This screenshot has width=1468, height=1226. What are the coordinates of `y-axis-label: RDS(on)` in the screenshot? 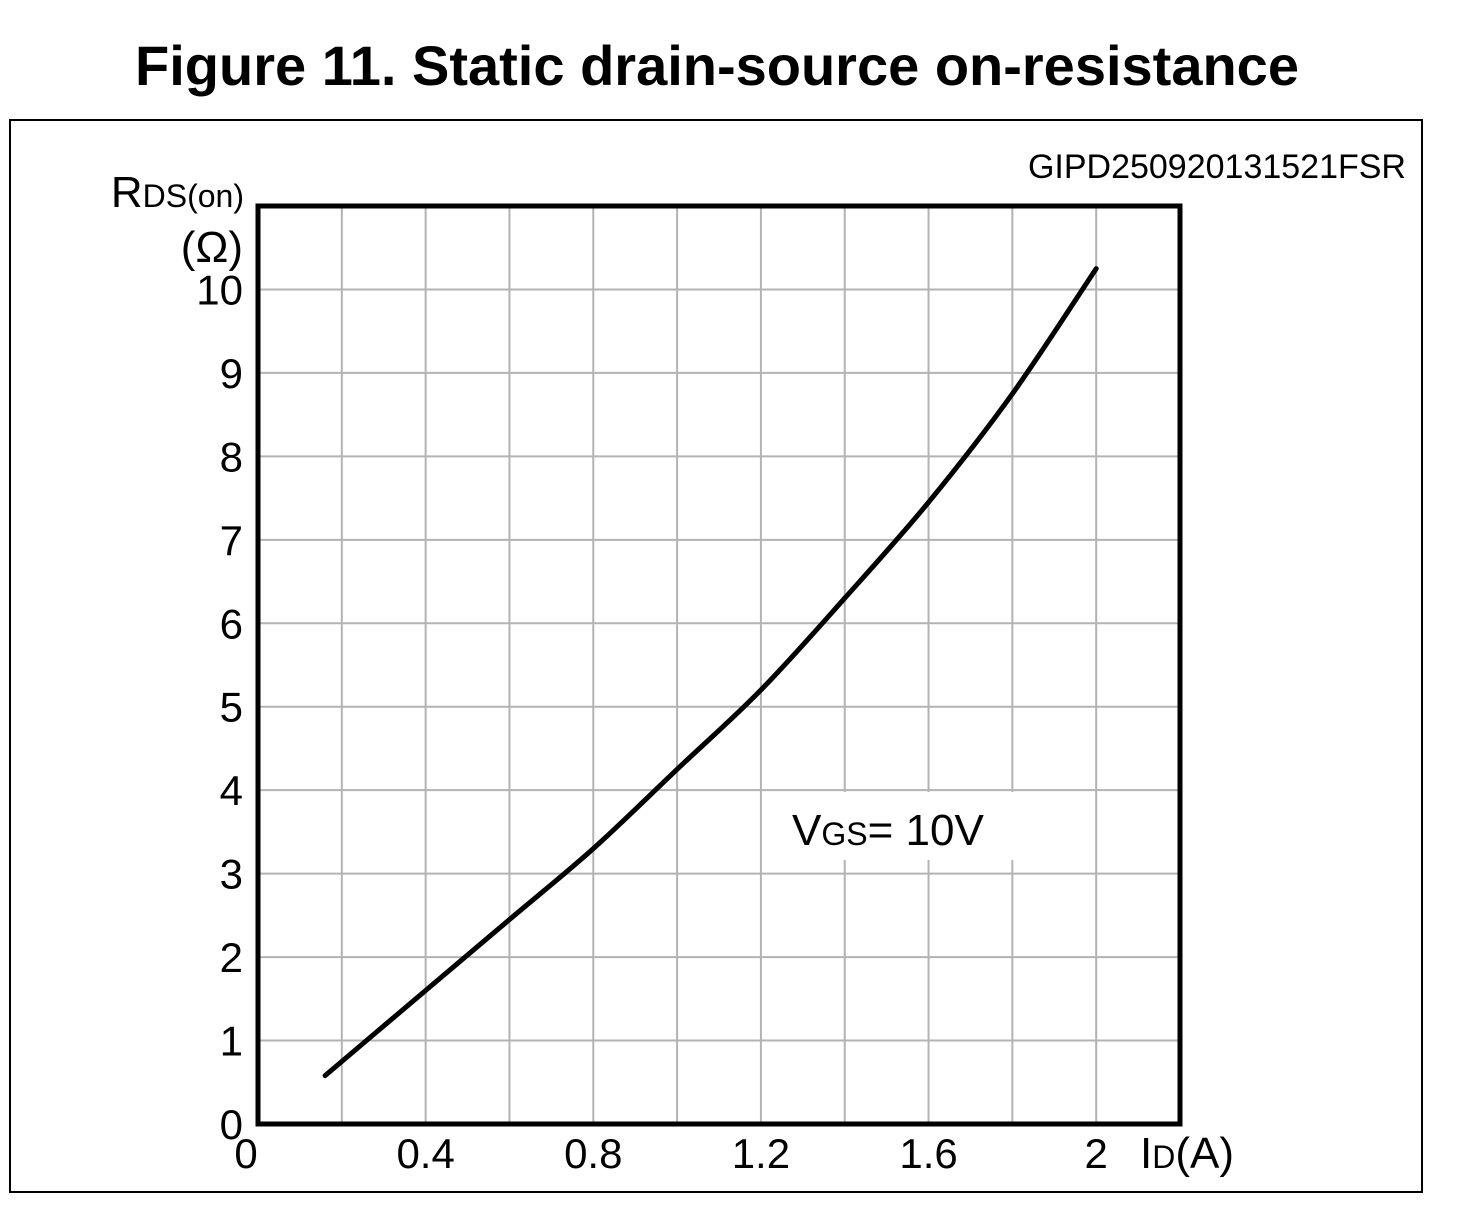 It's located at (177, 192).